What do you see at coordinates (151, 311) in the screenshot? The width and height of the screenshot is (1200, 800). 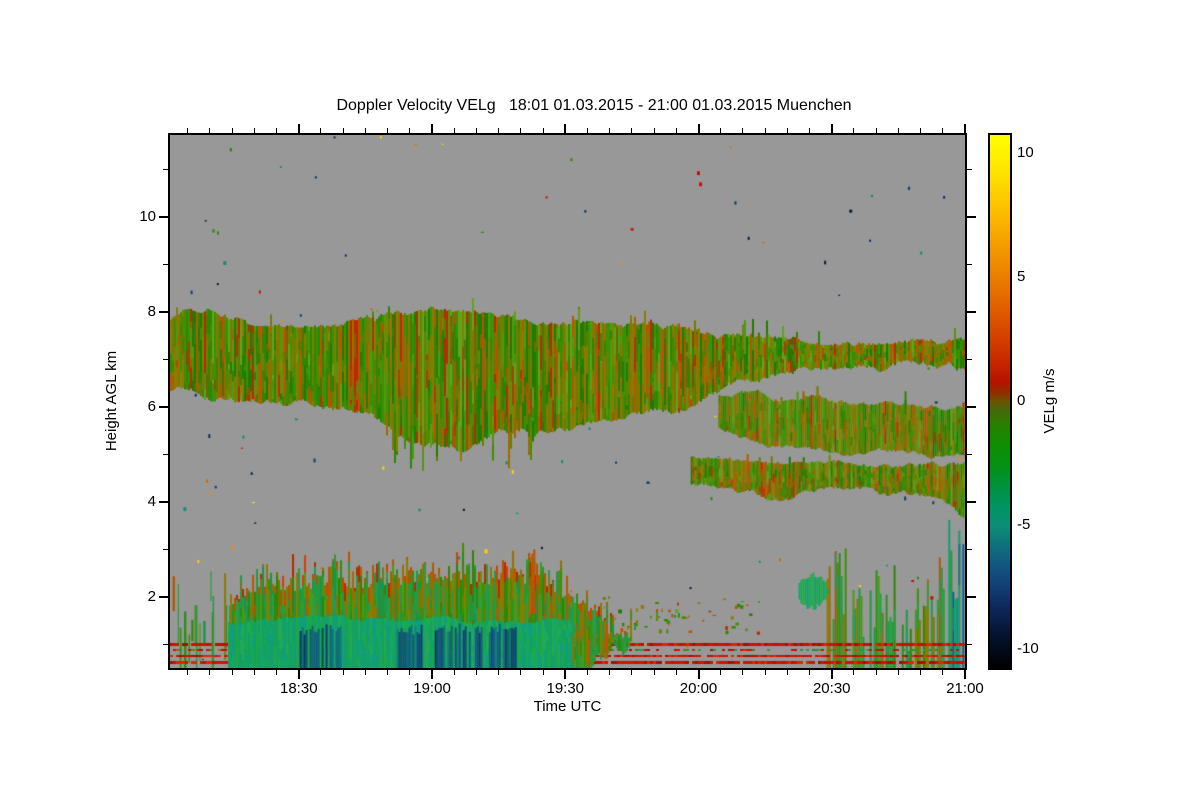 I see `y-tick-label: 8` at bounding box center [151, 311].